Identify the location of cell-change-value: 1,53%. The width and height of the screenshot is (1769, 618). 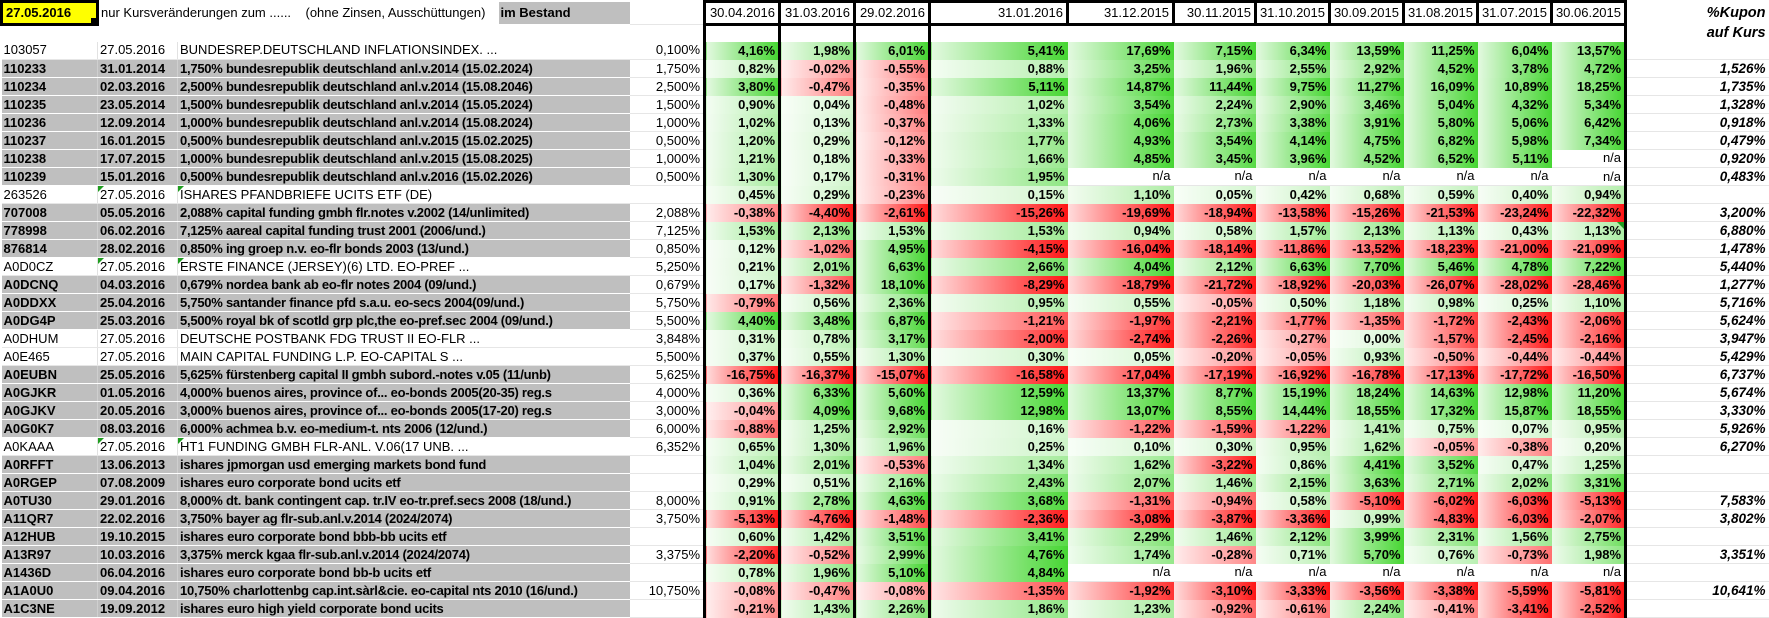
(742, 231).